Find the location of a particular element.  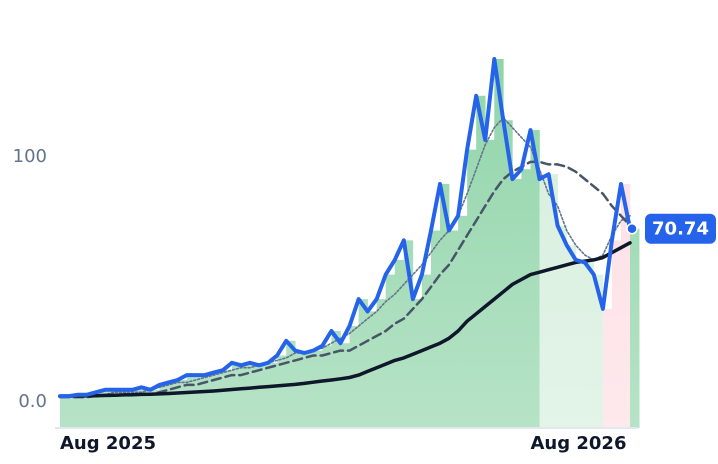

x-tick-label: Aug 2025 is located at coordinates (108, 443).